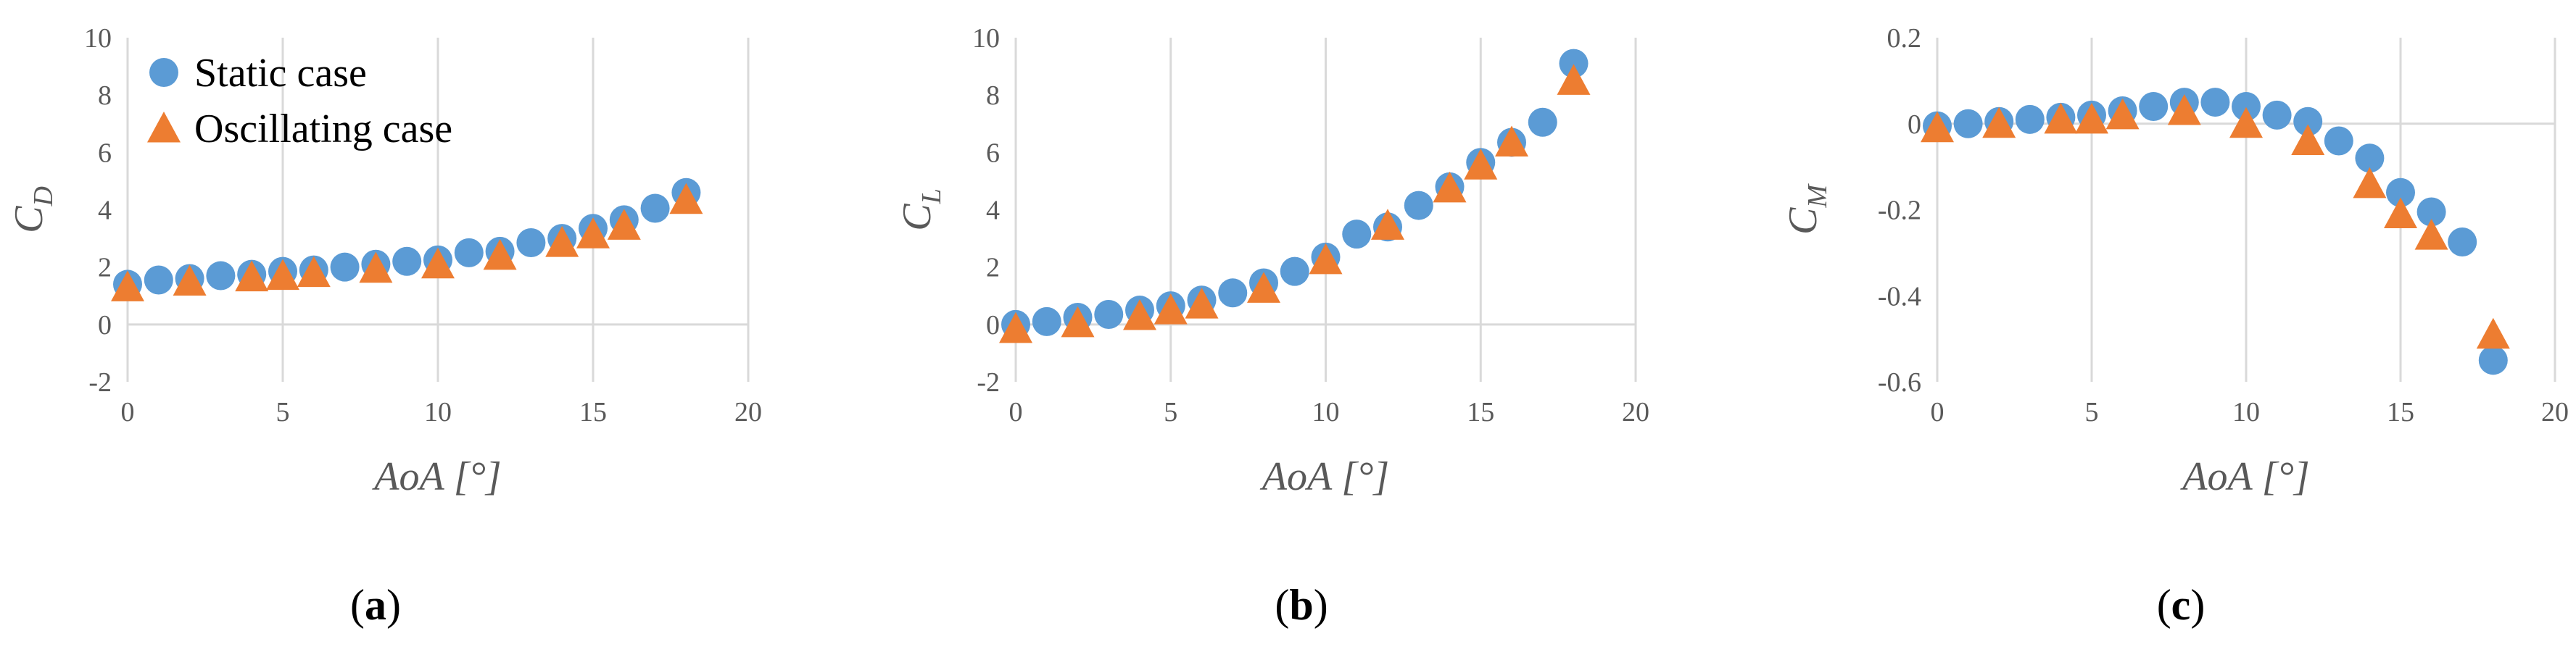 This screenshot has width=2576, height=660. What do you see at coordinates (1170, 412) in the screenshot?
I see `x-tick-label: 5` at bounding box center [1170, 412].